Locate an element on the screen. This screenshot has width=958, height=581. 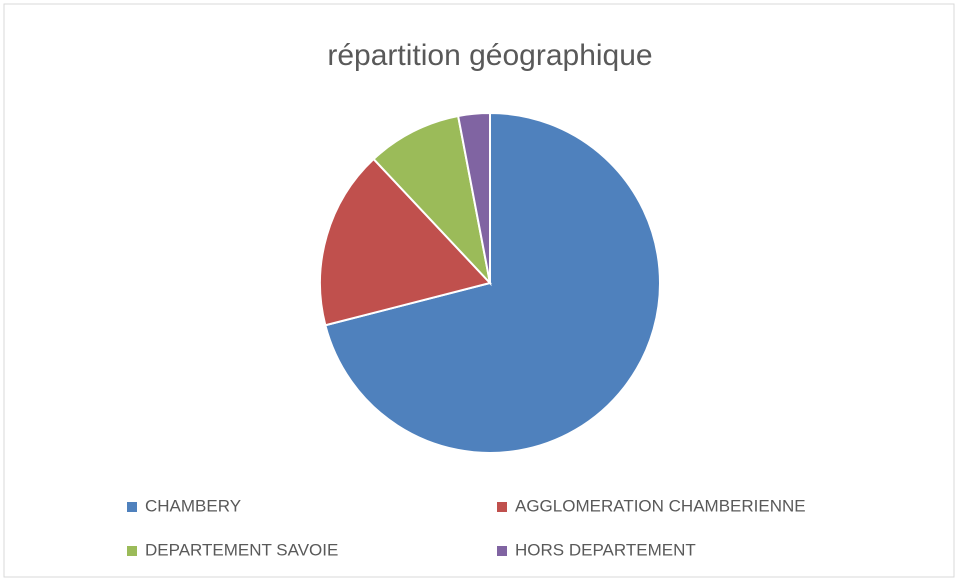
legend-label: AGGLOMERATION CHAMBERIENNE is located at coordinates (660, 505).